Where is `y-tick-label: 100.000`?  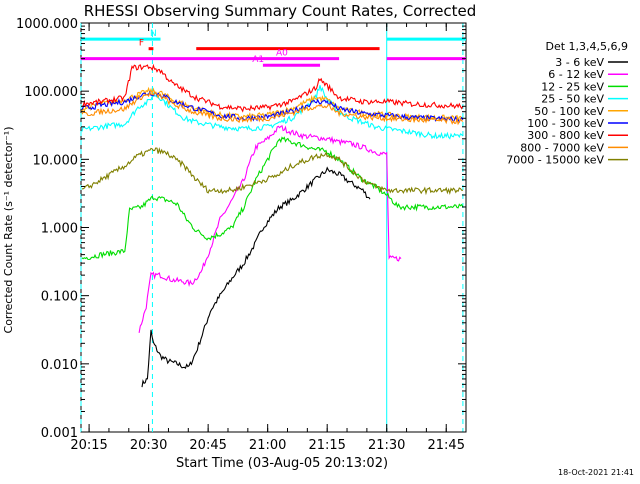
y-tick-label: 100.000 is located at coordinates (51, 92).